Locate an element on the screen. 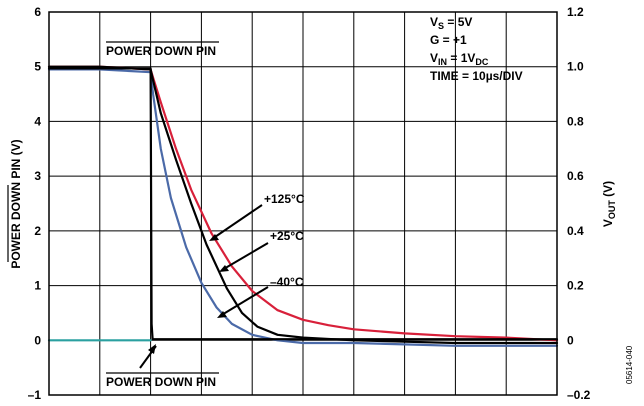  y-right-axis-label: VOUT (V) is located at coordinates (609, 204).